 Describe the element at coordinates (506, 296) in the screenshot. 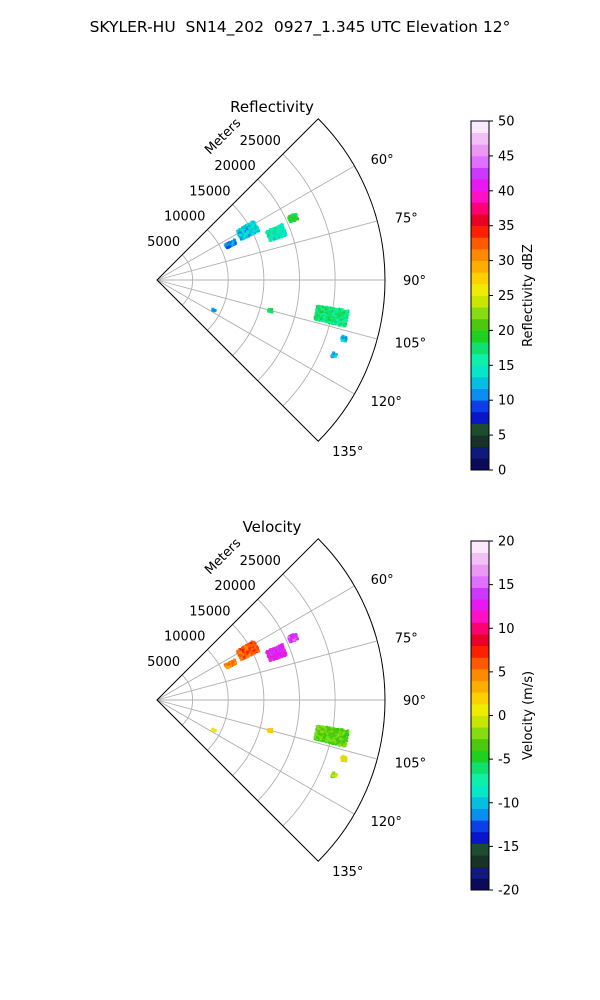

I see `colorbar-tick-label: 25` at that location.